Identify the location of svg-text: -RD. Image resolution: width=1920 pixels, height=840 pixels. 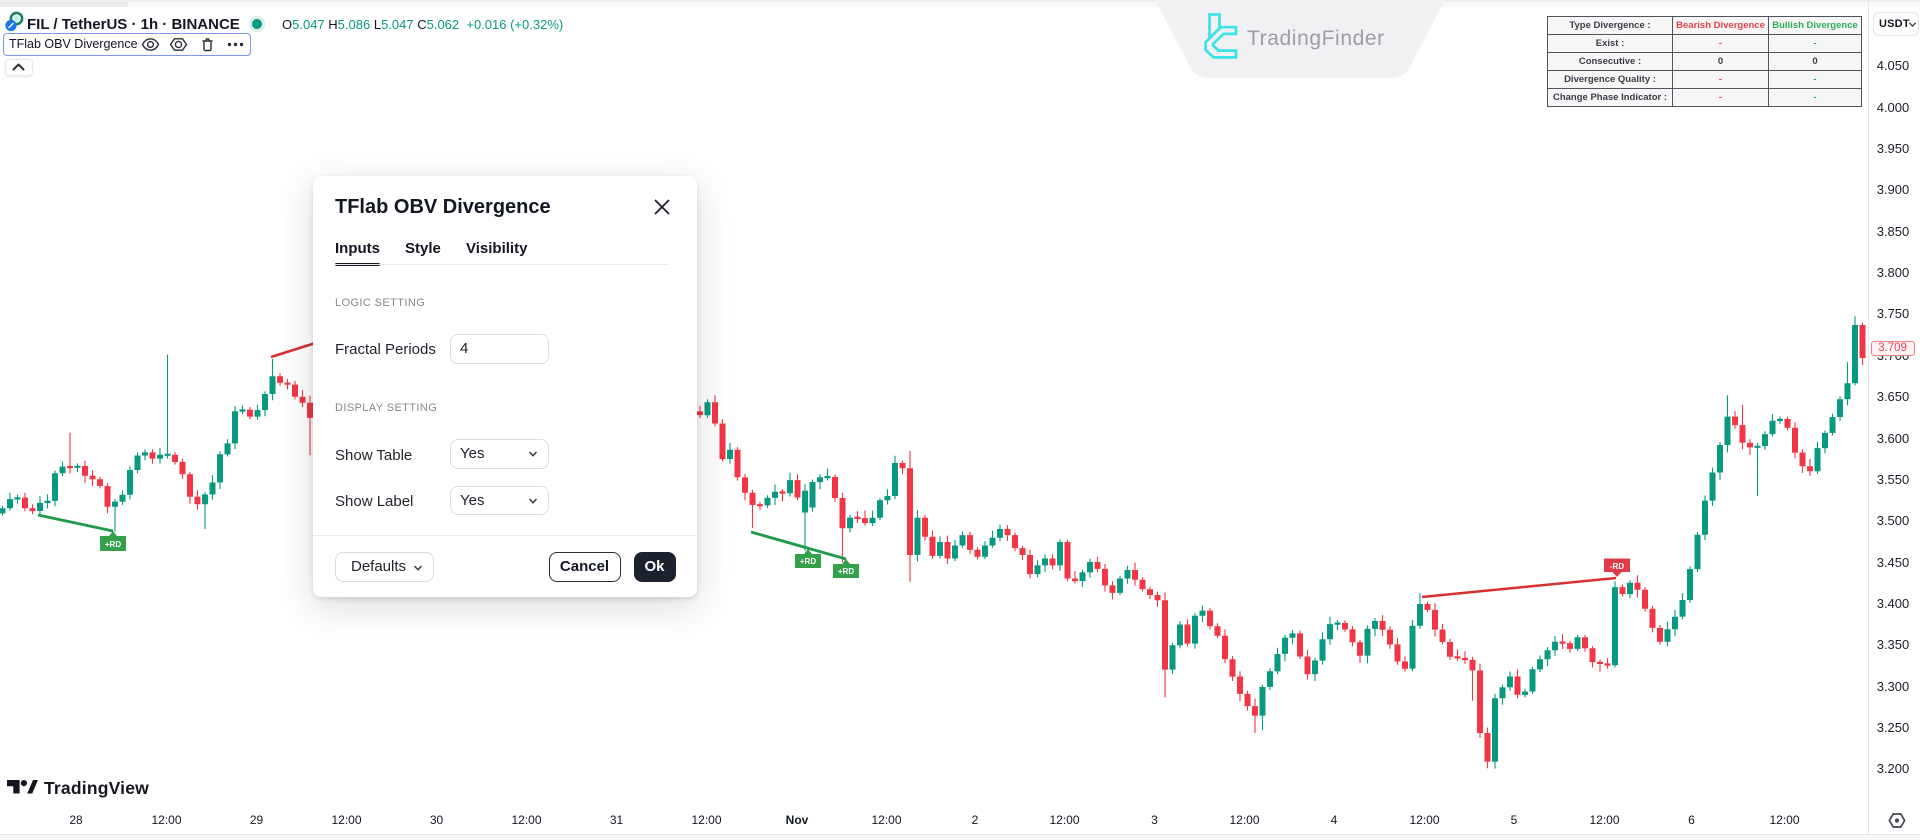
(1617, 566).